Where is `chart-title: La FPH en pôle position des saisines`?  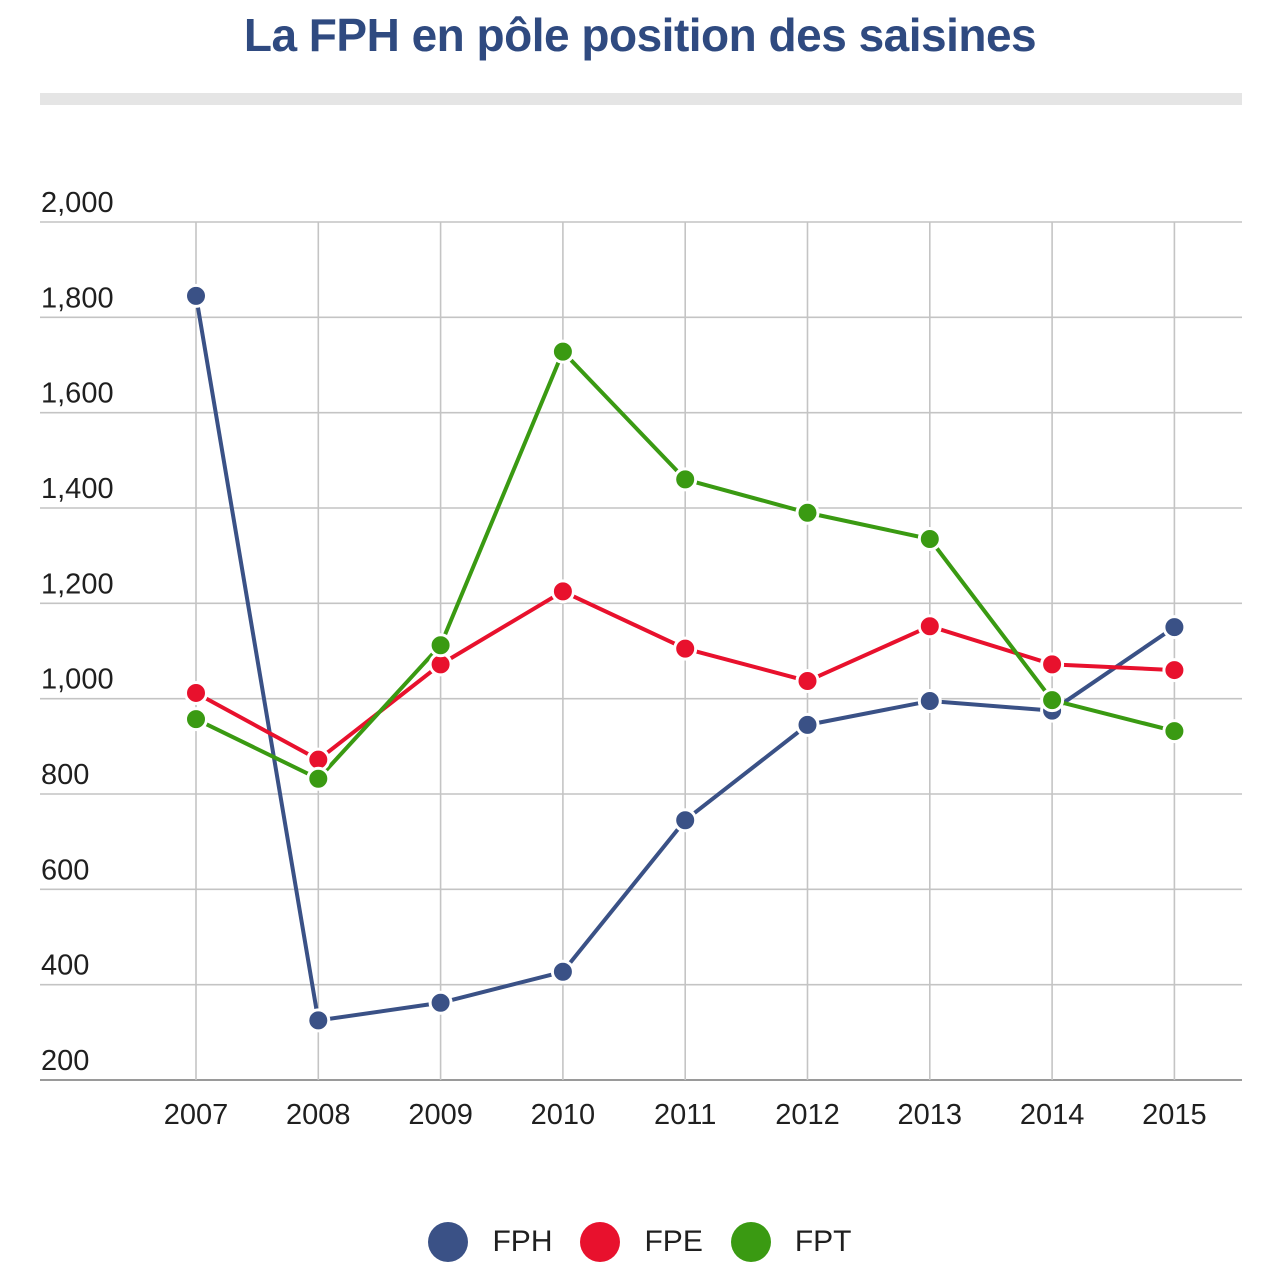
chart-title: La FPH en pôle position des saisines is located at coordinates (640, 35).